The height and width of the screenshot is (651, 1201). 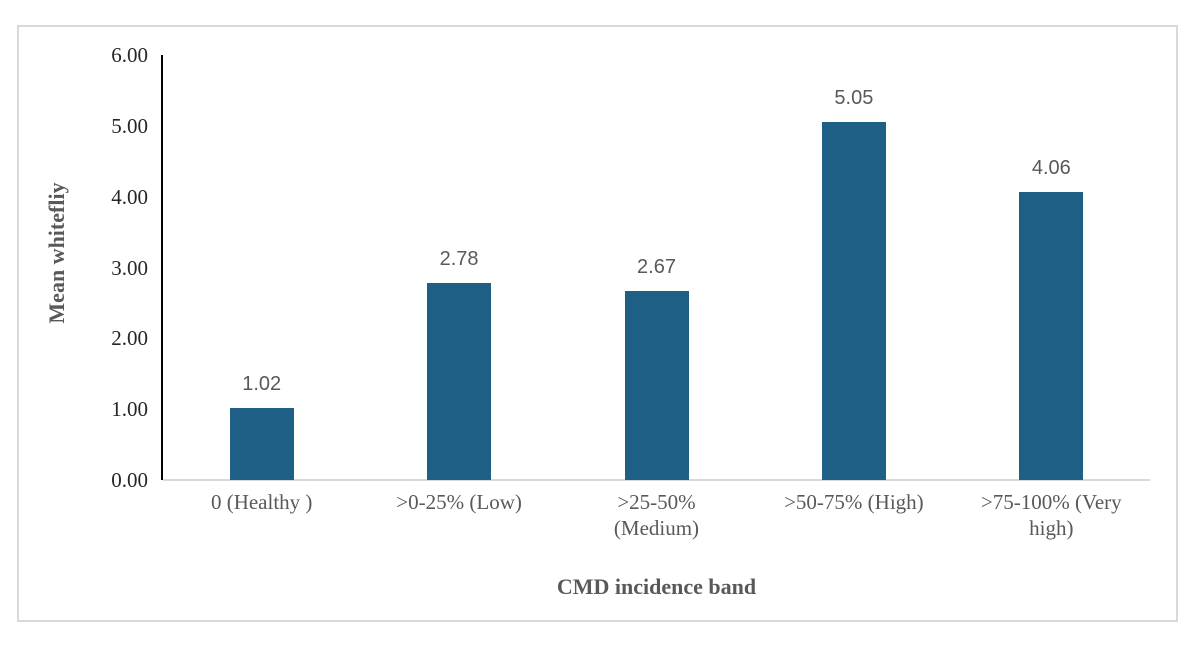 What do you see at coordinates (656, 515) in the screenshot?
I see `x-tick-label: >25-50% (Medium)` at bounding box center [656, 515].